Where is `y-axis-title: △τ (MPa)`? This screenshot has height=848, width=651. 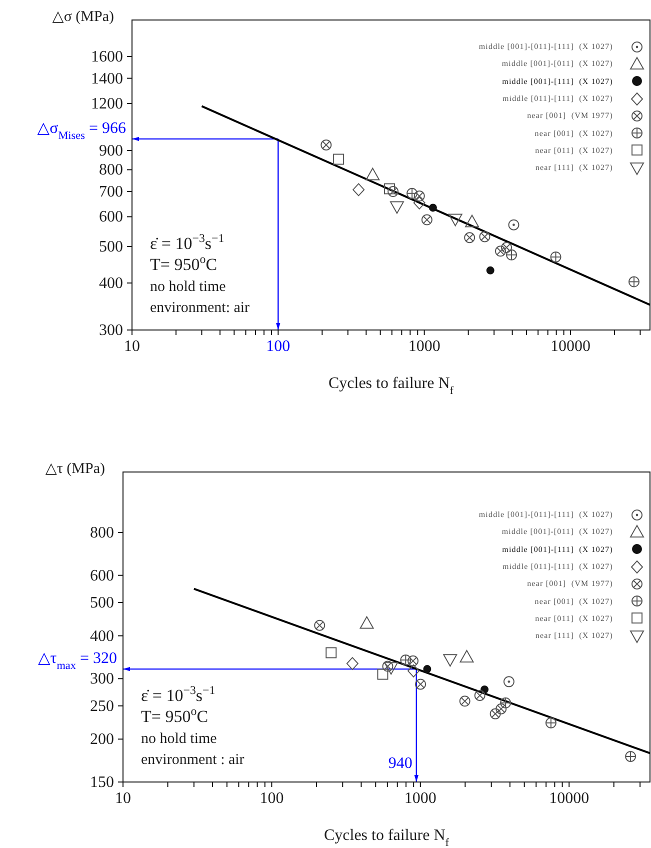
y-axis-title: △τ (MPa) is located at coordinates (75, 469).